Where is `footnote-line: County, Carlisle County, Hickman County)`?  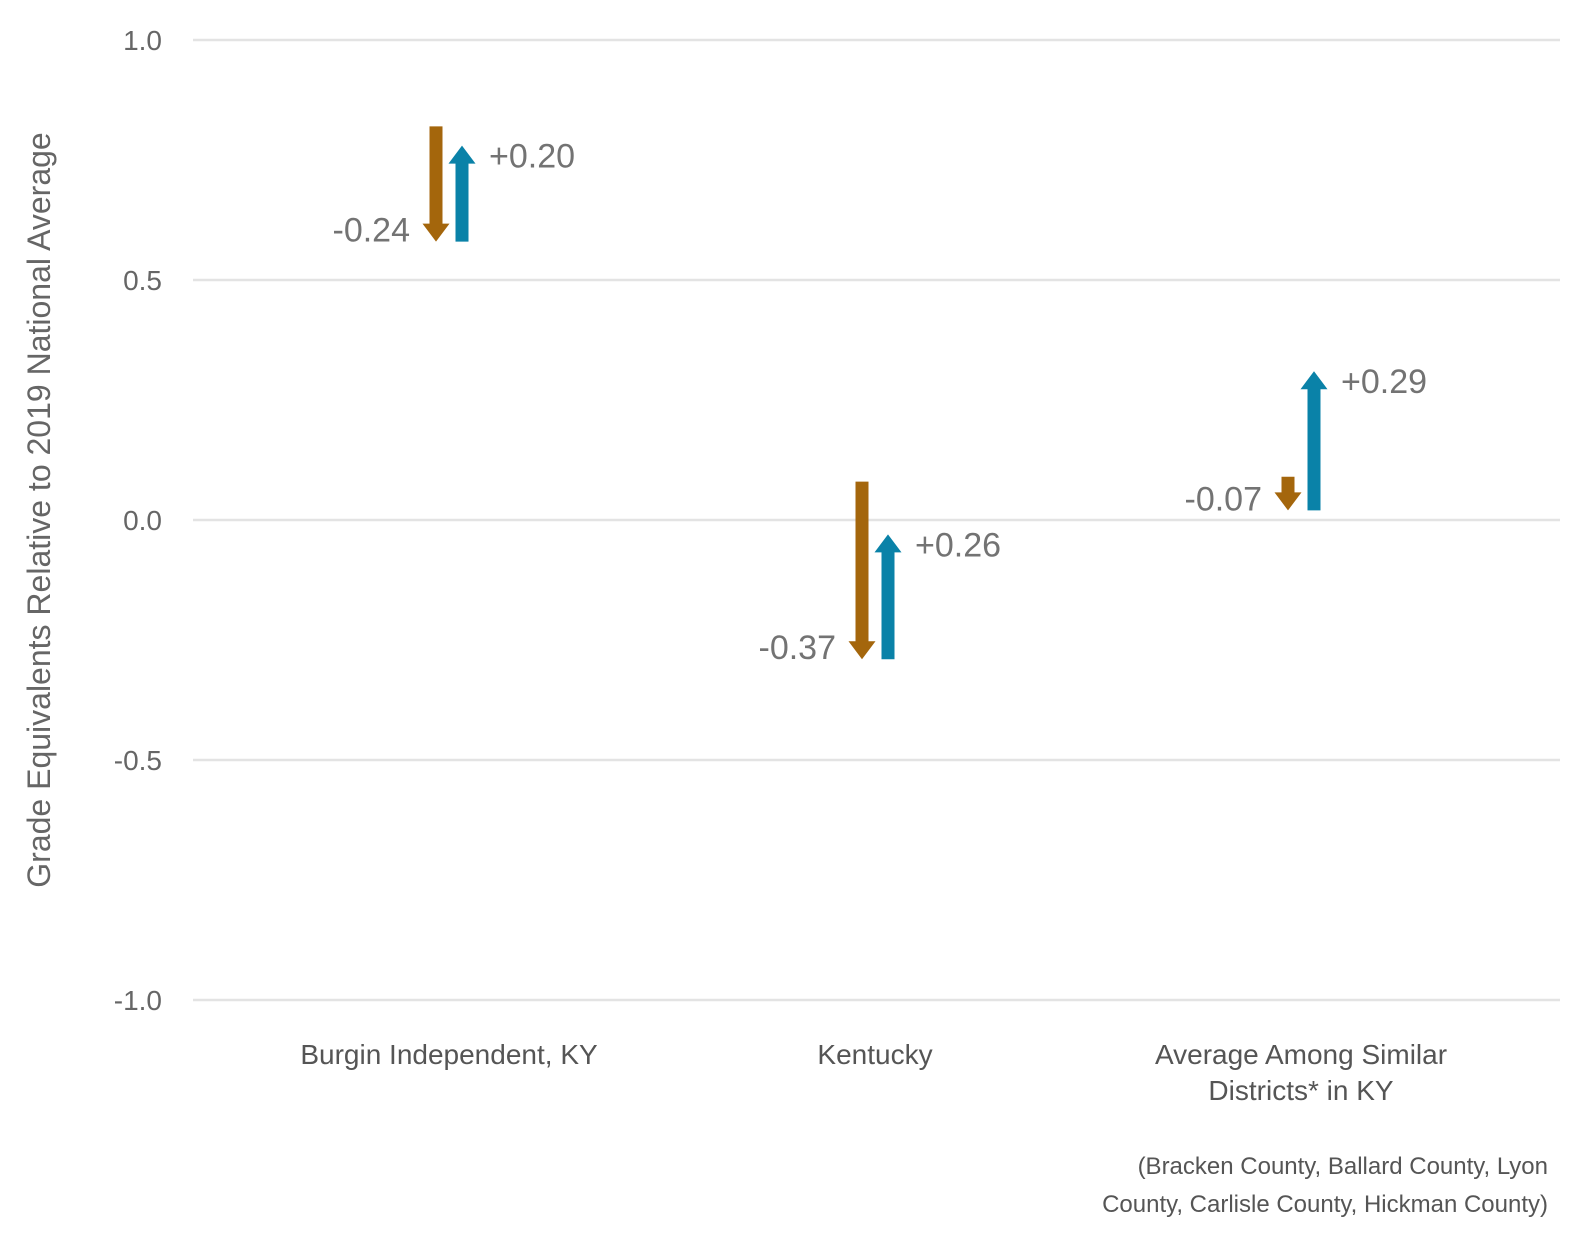 footnote-line: County, Carlisle County, Hickman County) is located at coordinates (1325, 1204).